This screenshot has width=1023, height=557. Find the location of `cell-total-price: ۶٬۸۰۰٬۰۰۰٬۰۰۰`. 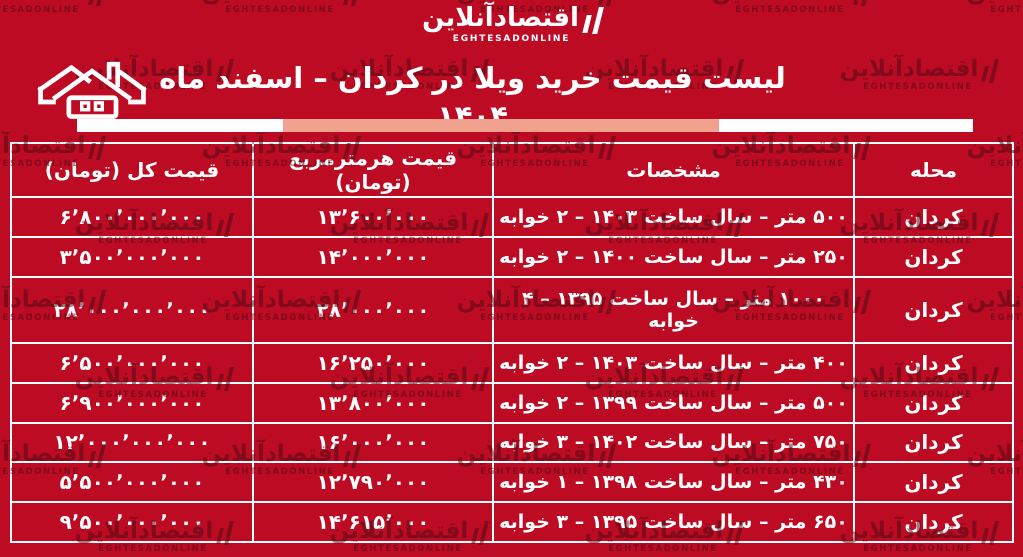

cell-total-price: ۶٬۸۰۰٬۰۰۰٬۰۰۰ is located at coordinates (132, 217).